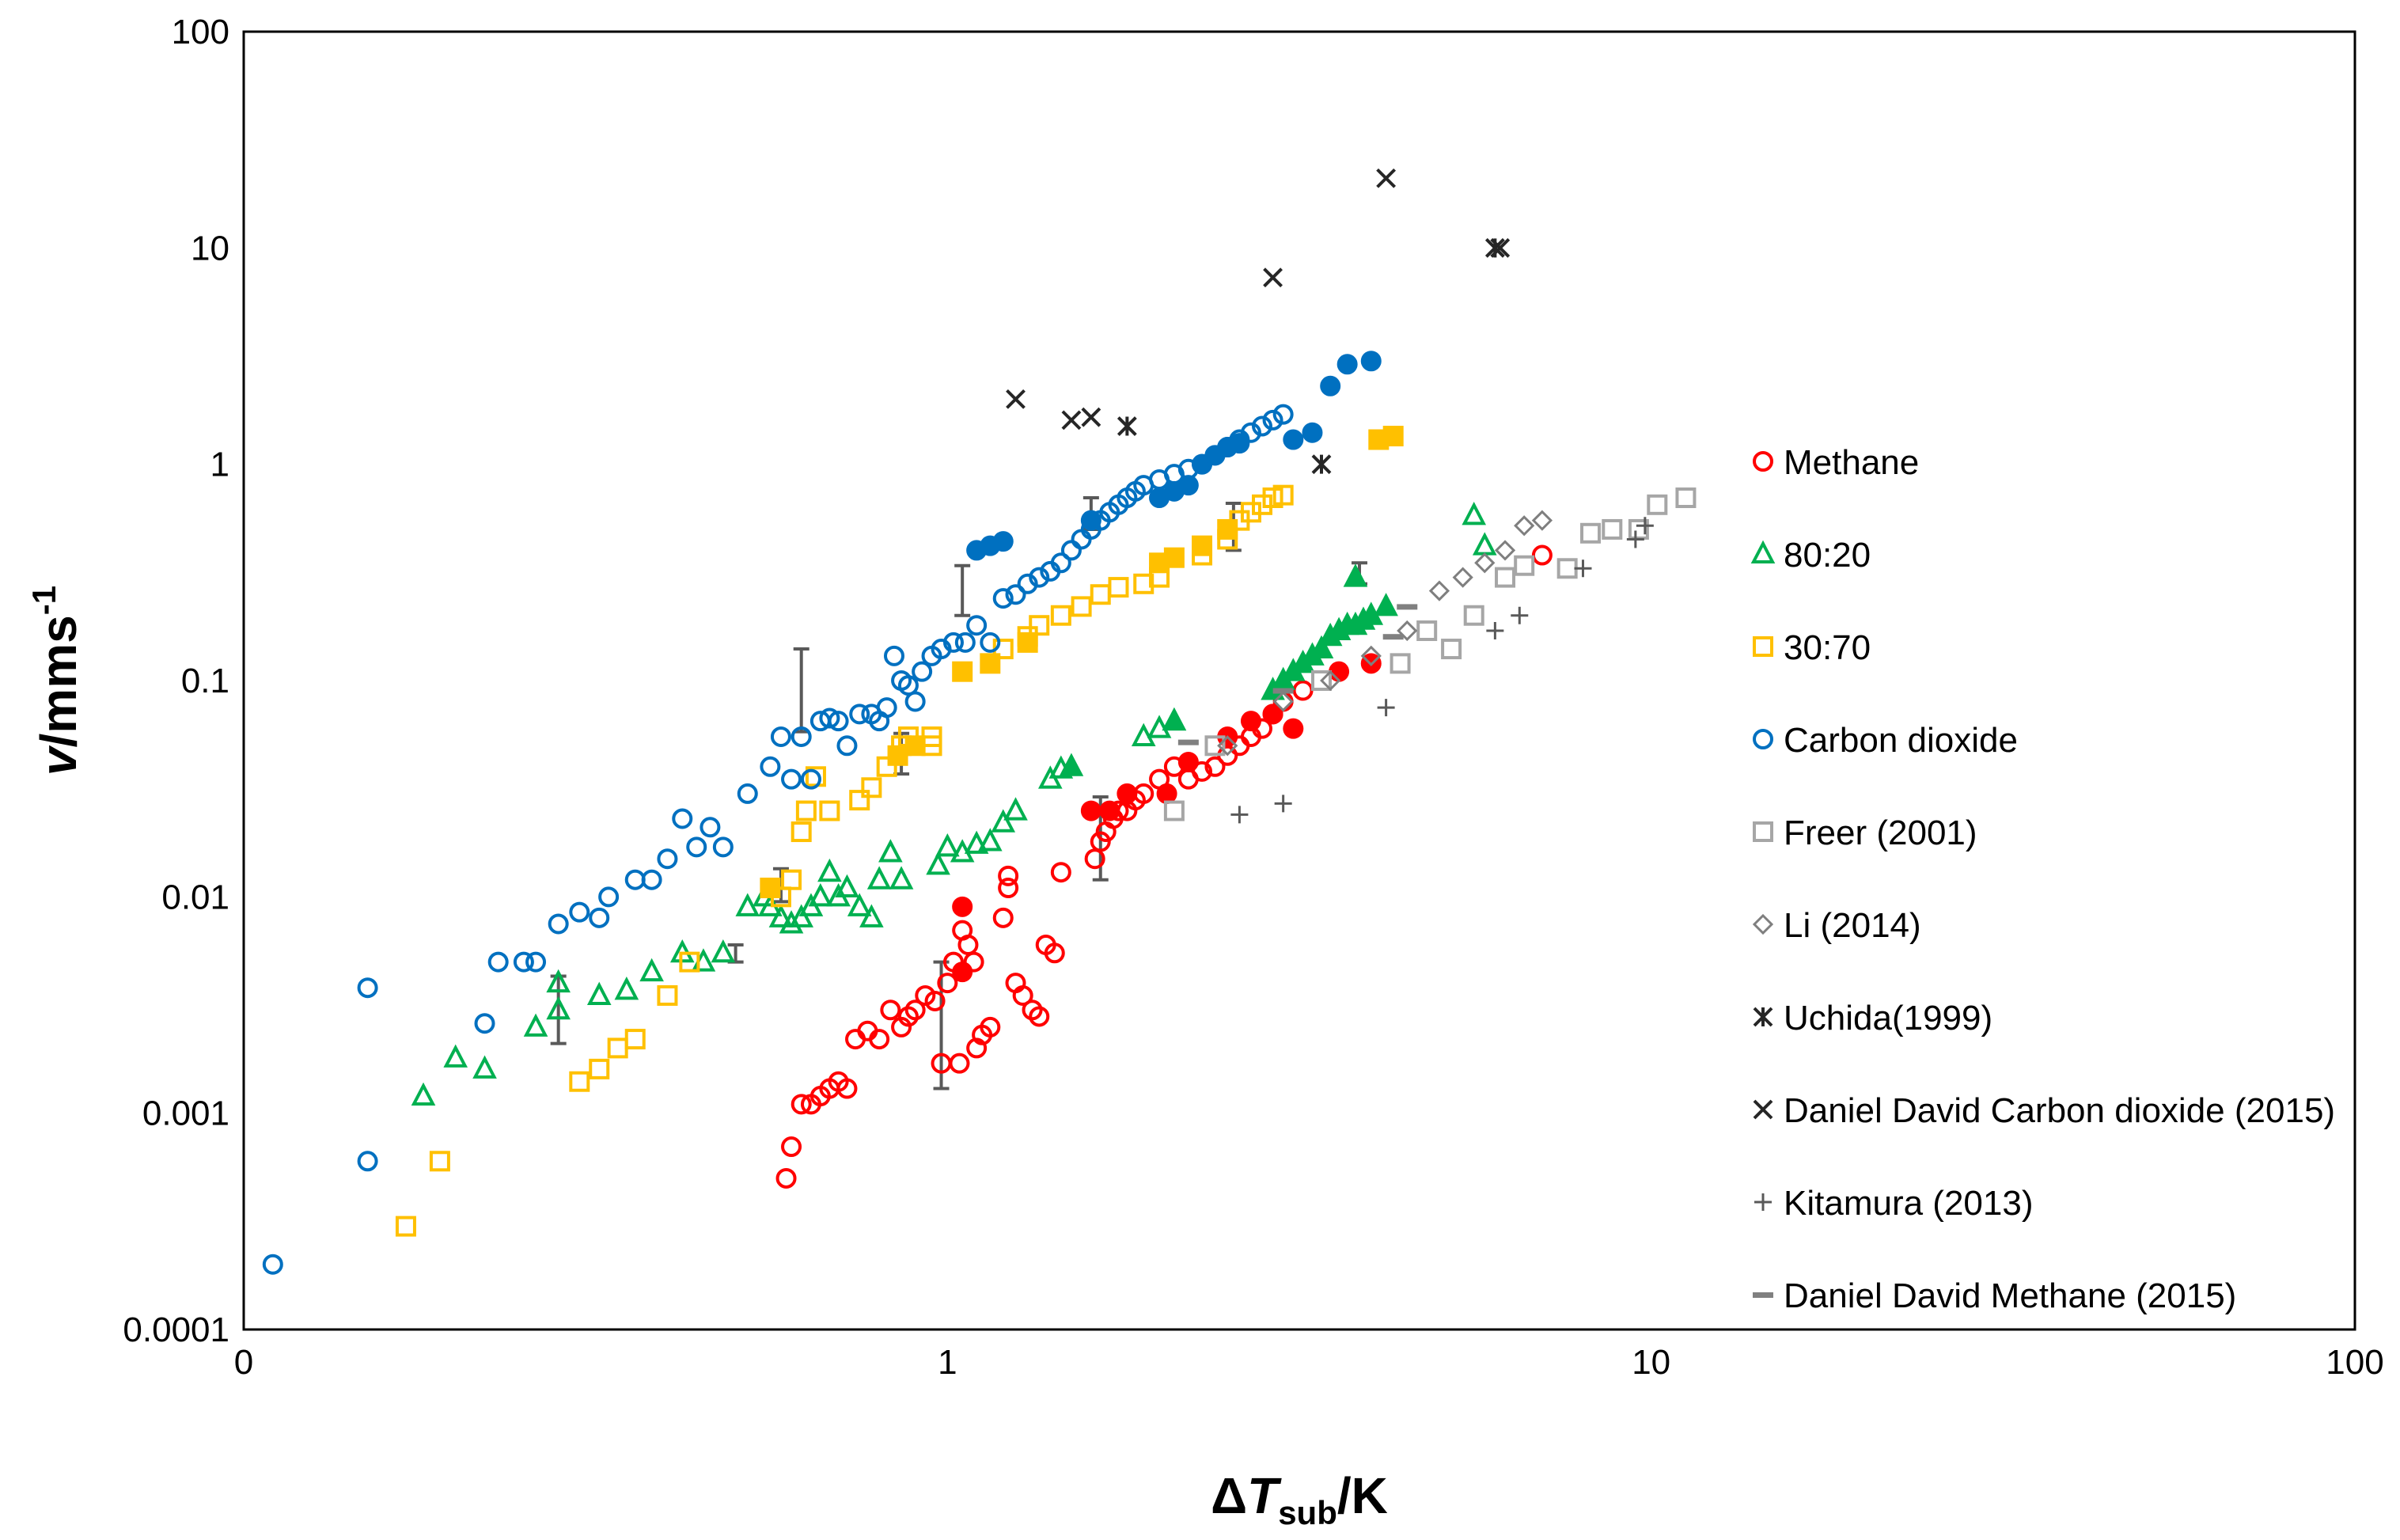 This screenshot has width=2400, height=1540. Describe the element at coordinates (1851, 463) in the screenshot. I see `legend-label: Methane` at that location.